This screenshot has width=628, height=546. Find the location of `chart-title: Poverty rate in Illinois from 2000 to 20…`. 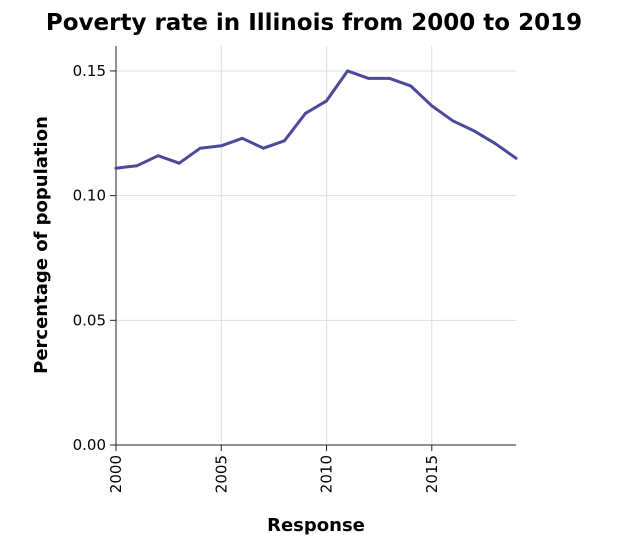

chart-title: Poverty rate in Illinois from 2000 to 20… is located at coordinates (314, 23).